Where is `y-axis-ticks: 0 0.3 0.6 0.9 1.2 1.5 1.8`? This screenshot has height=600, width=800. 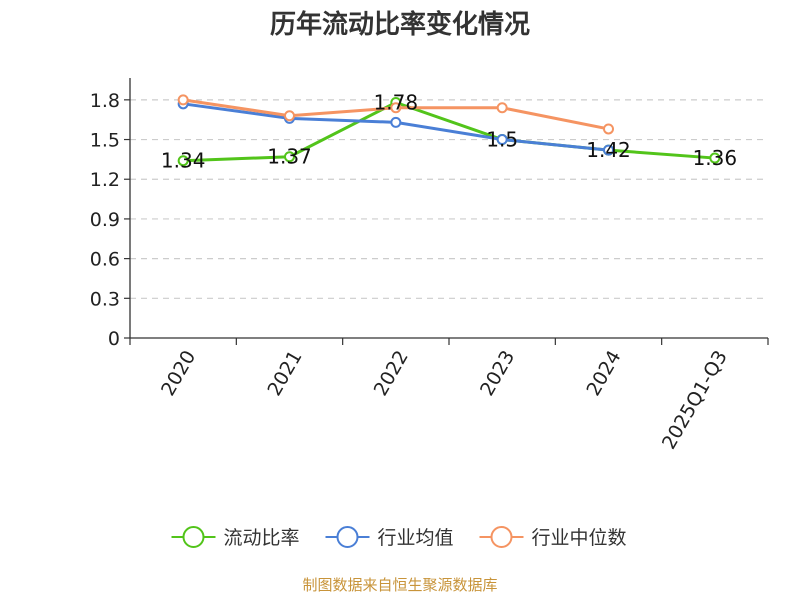 y-axis-ticks: 0 0.3 0.6 0.9 1.2 1.5 1.8 is located at coordinates (110, 220).